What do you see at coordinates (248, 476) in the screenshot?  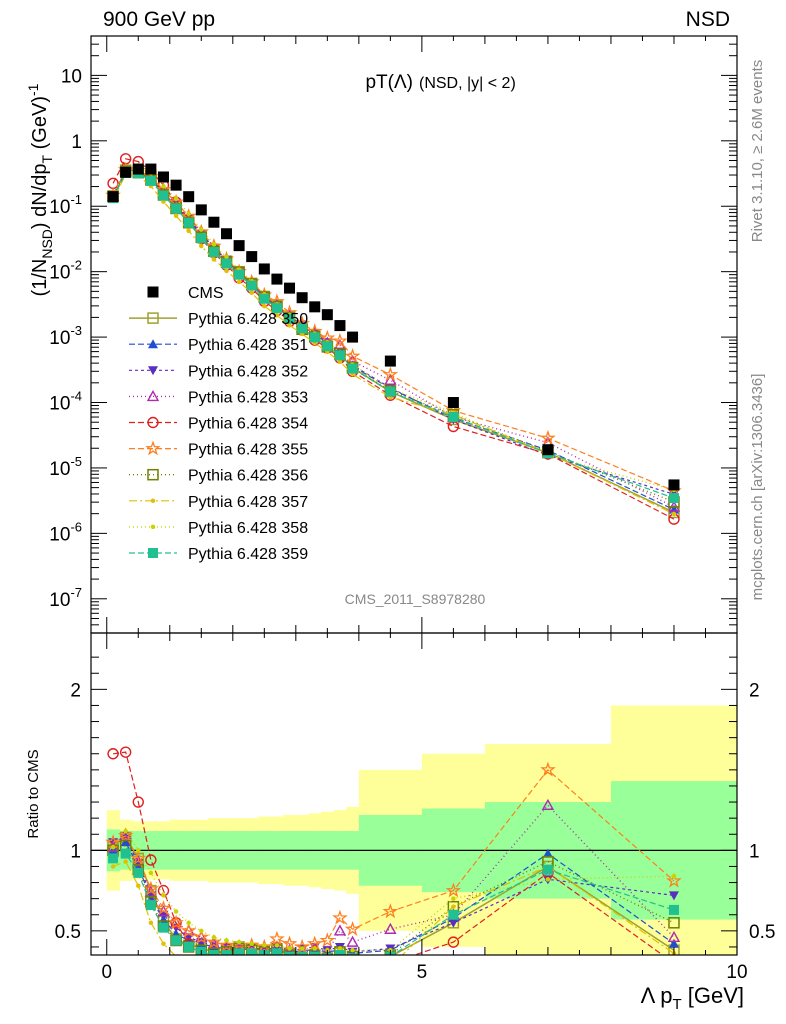 I see `legend-label: Pythia 6.428 356` at bounding box center [248, 476].